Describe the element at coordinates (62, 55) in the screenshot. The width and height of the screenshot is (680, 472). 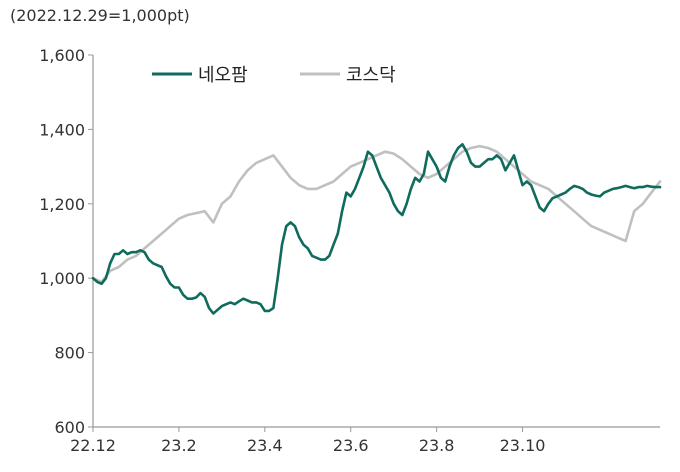
I see `y-tick-label: 1,600` at that location.